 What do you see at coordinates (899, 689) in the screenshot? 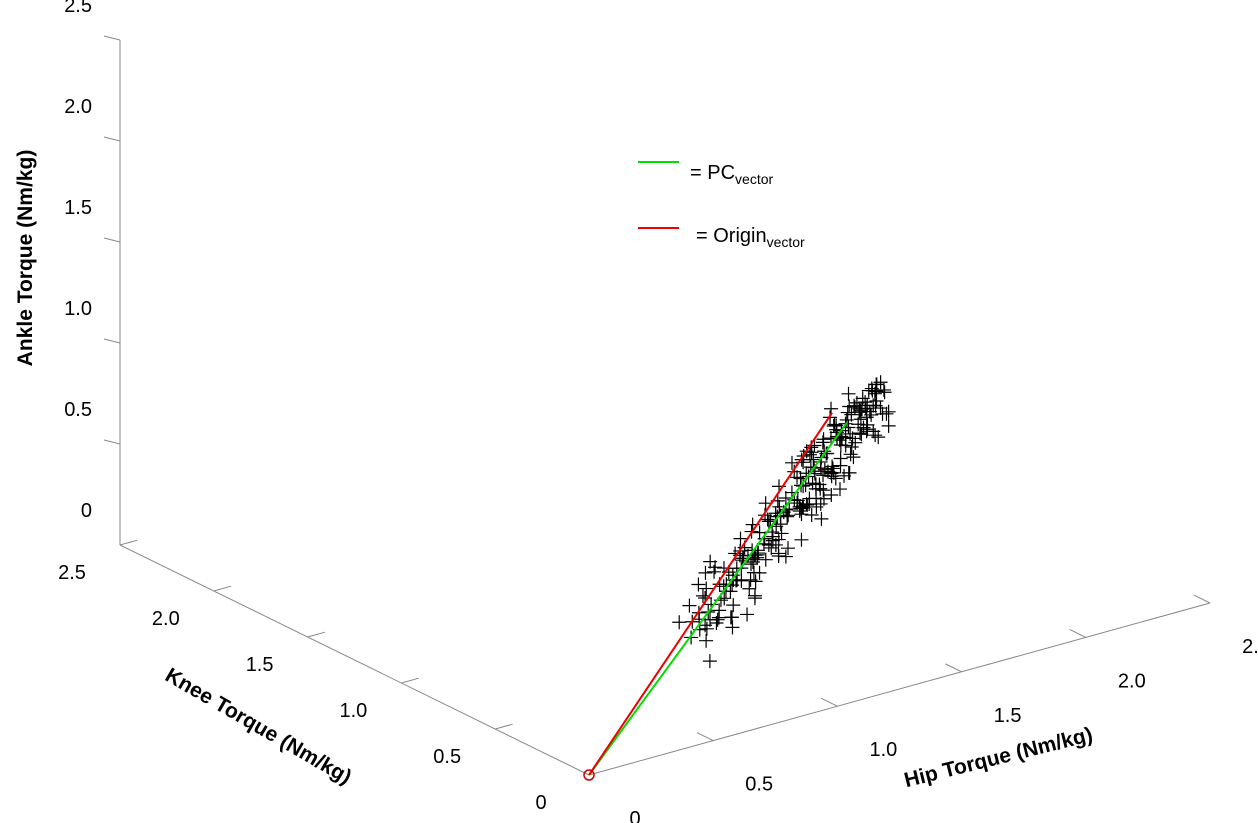
I see `x-axis-line` at bounding box center [899, 689].